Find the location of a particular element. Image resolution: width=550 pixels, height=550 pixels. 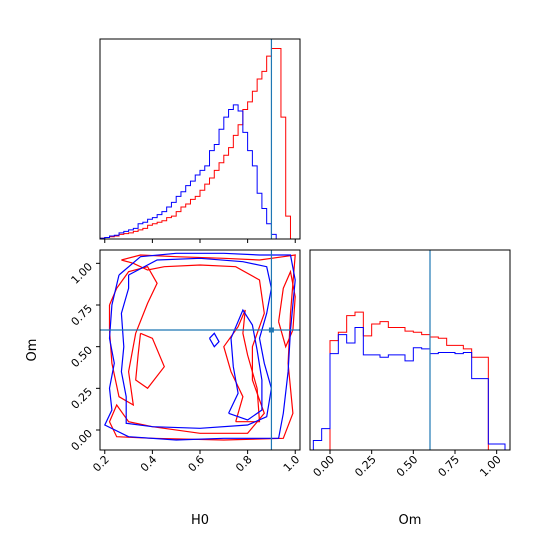

contour-xtick-label: 0.2 is located at coordinates (101, 464).